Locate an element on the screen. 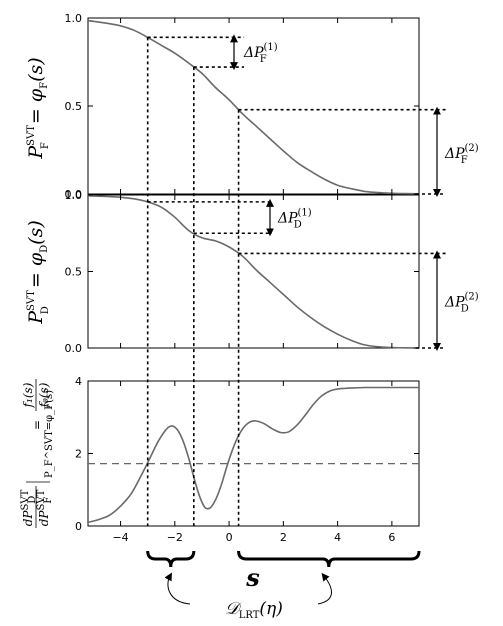 The height and width of the screenshot is (626, 503). y-tick-label: 2 is located at coordinates (78, 454).